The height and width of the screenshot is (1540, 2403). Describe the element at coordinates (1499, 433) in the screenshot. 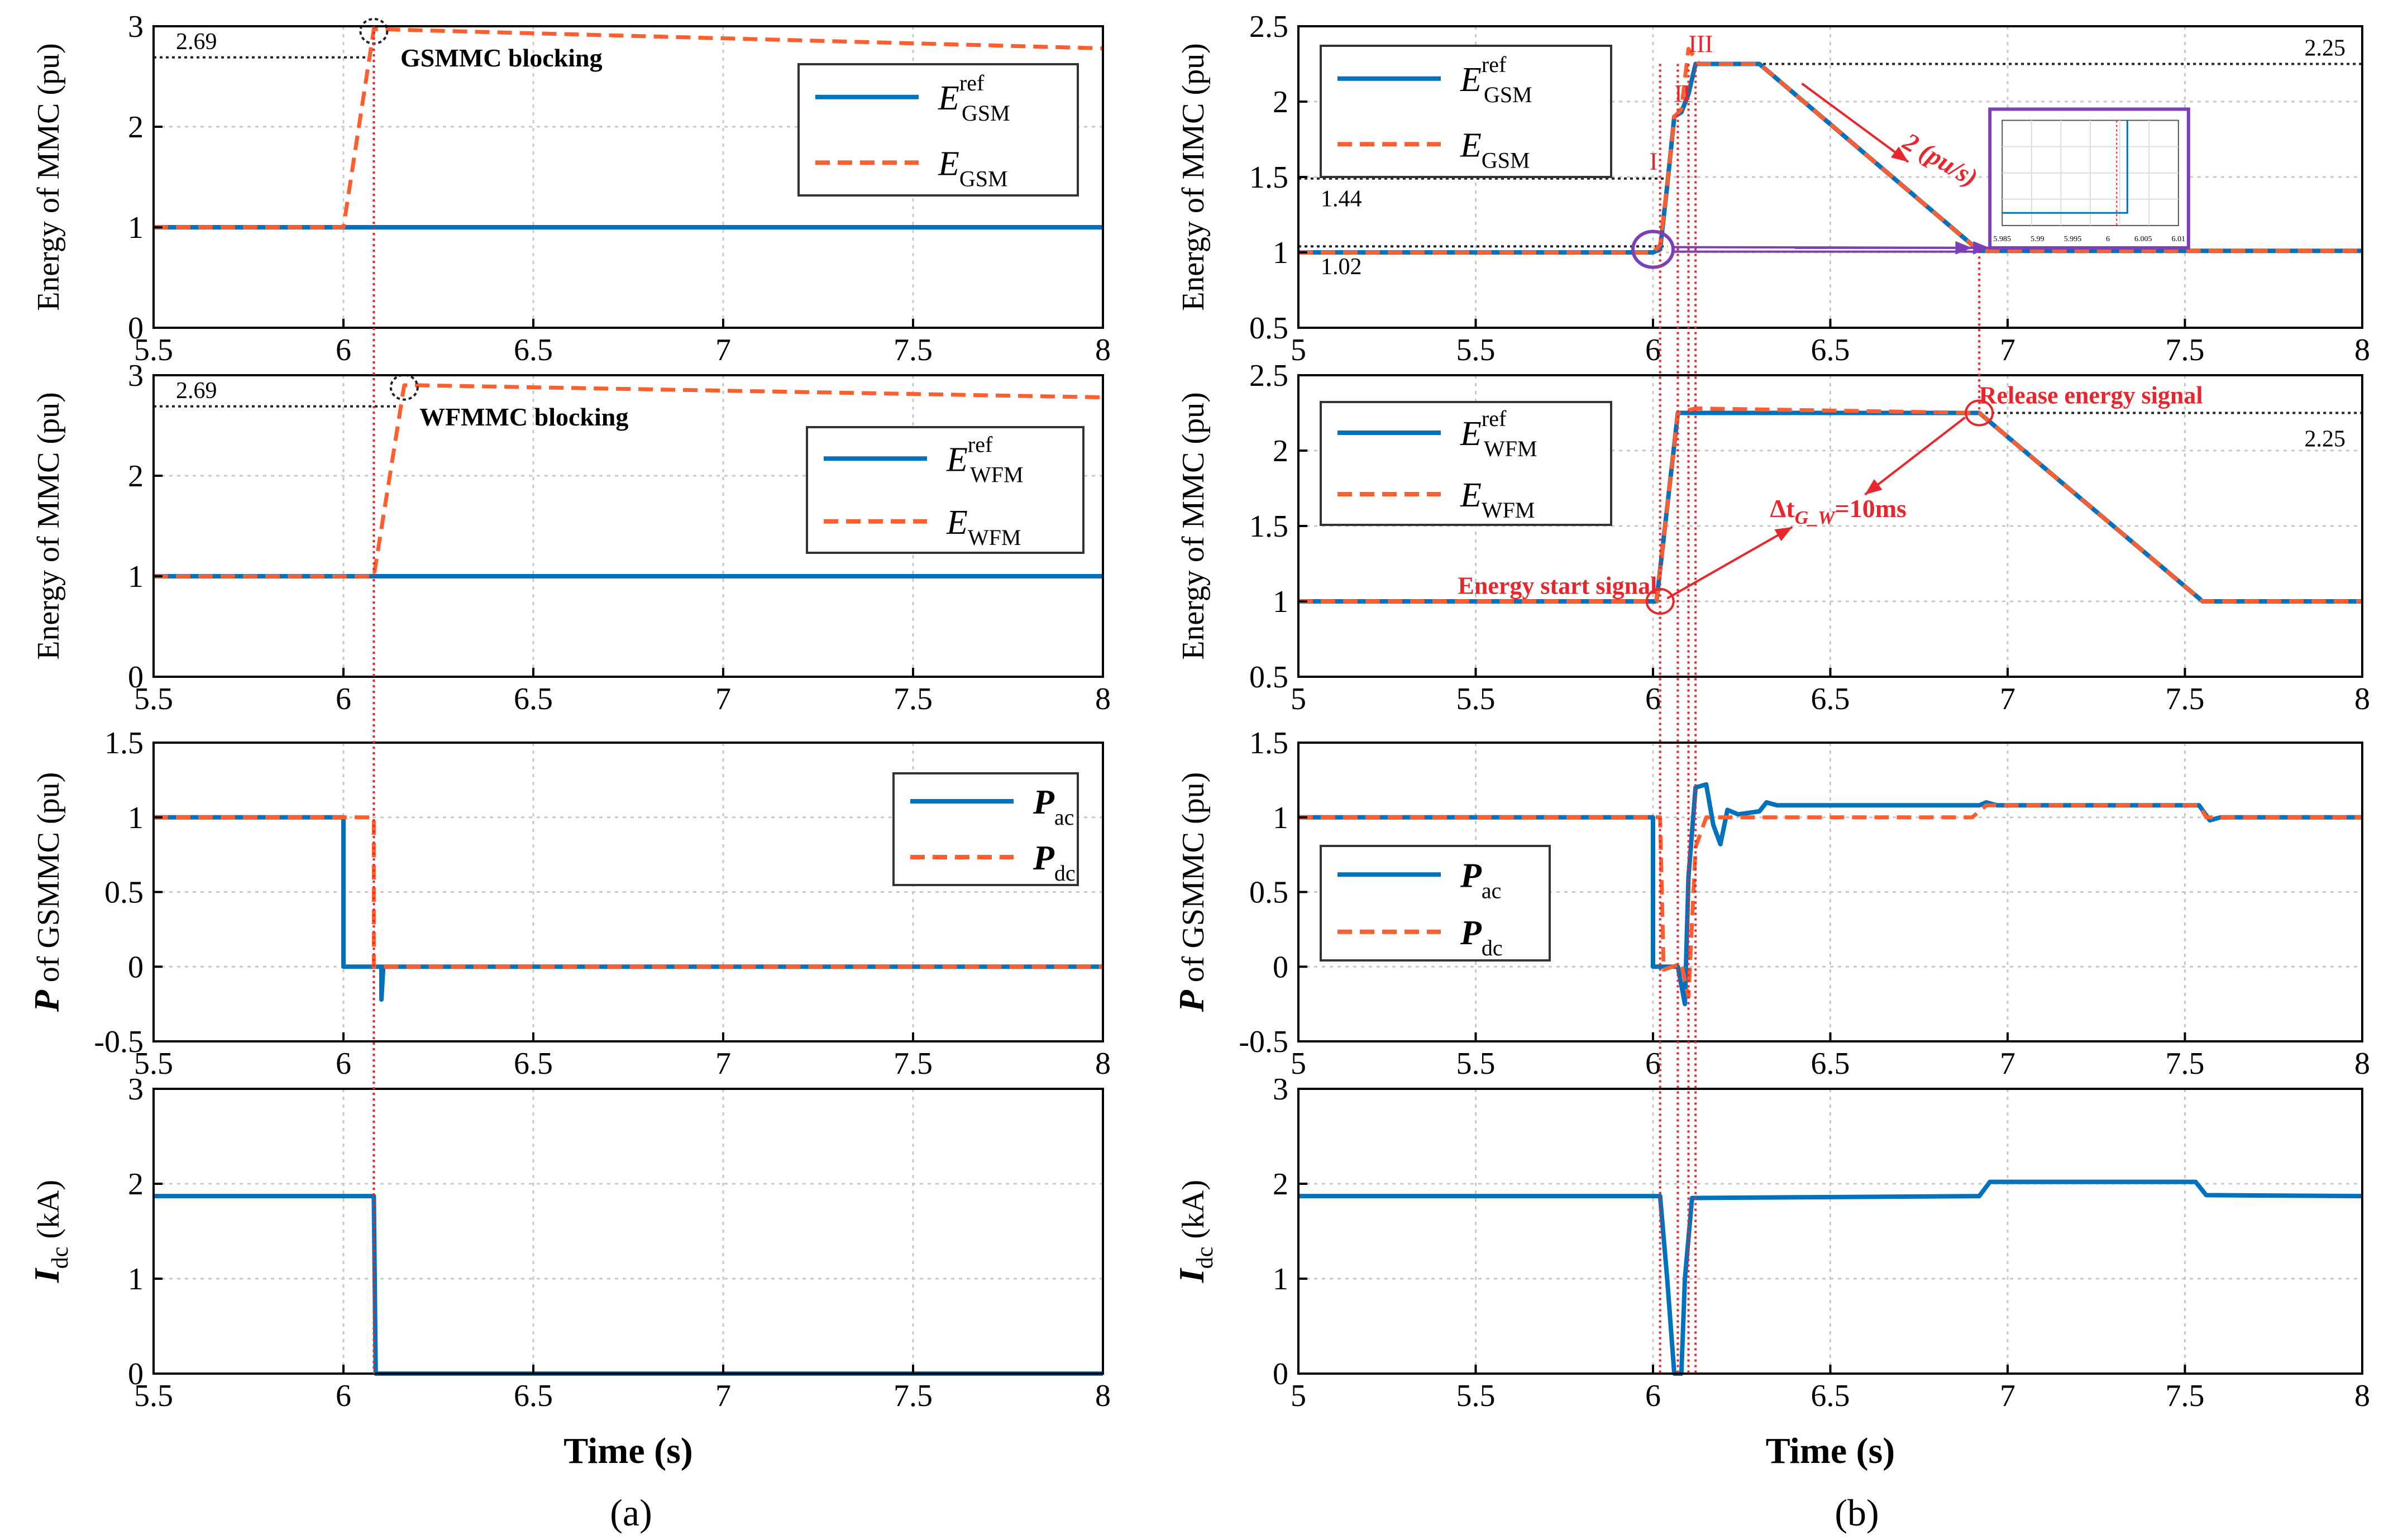

I see `legend-entry: Eref WFM` at that location.